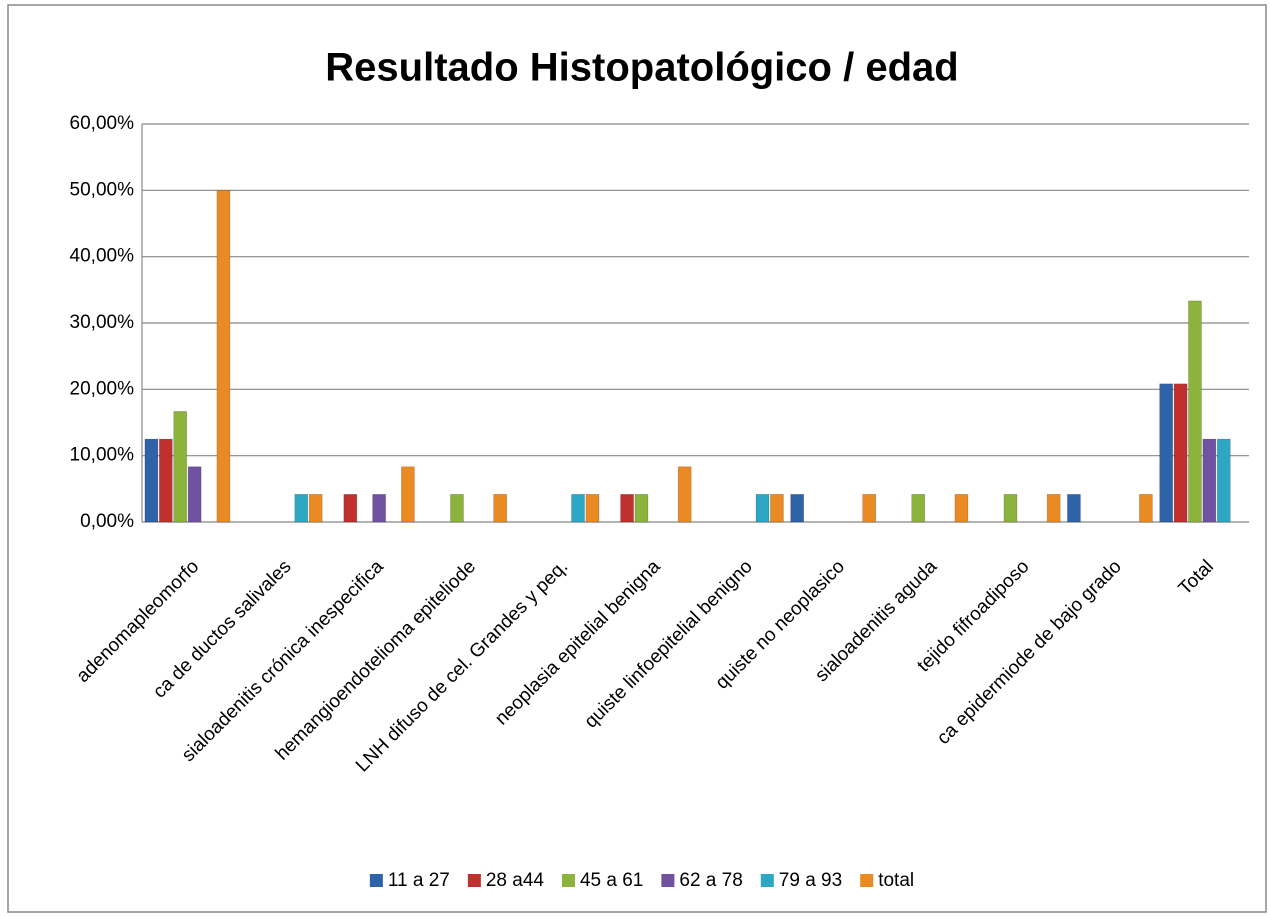 The height and width of the screenshot is (916, 1270). I want to click on y-tick-label: 0,00%, so click(107, 521).